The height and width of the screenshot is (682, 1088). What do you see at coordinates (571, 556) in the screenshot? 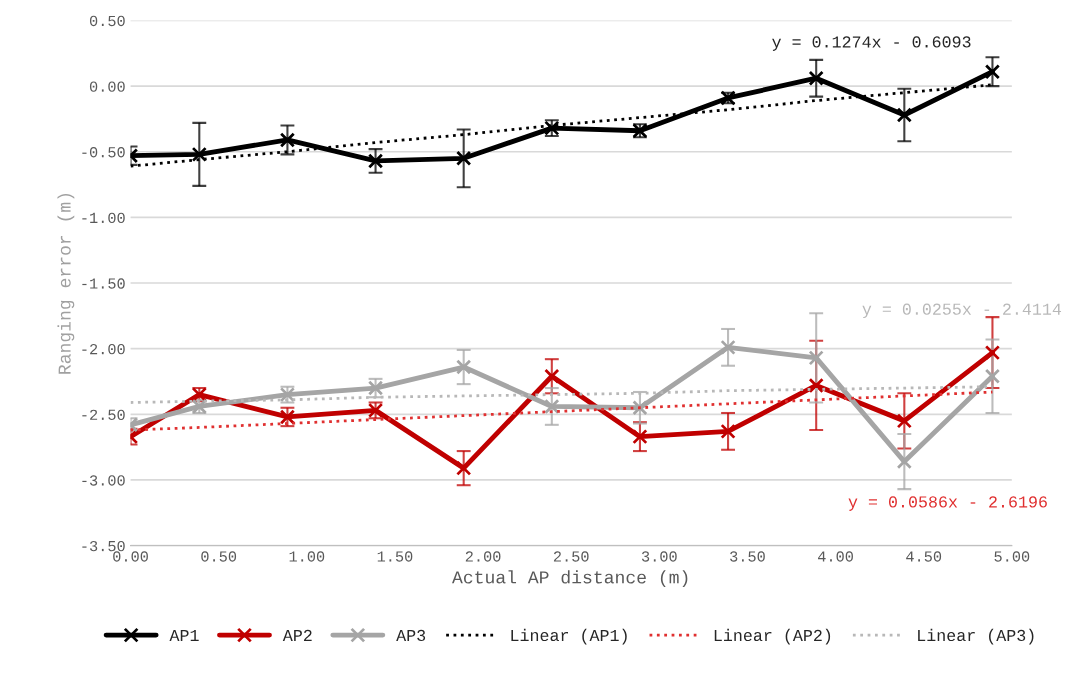
I see `x-tick-label: 2.50` at bounding box center [571, 556].